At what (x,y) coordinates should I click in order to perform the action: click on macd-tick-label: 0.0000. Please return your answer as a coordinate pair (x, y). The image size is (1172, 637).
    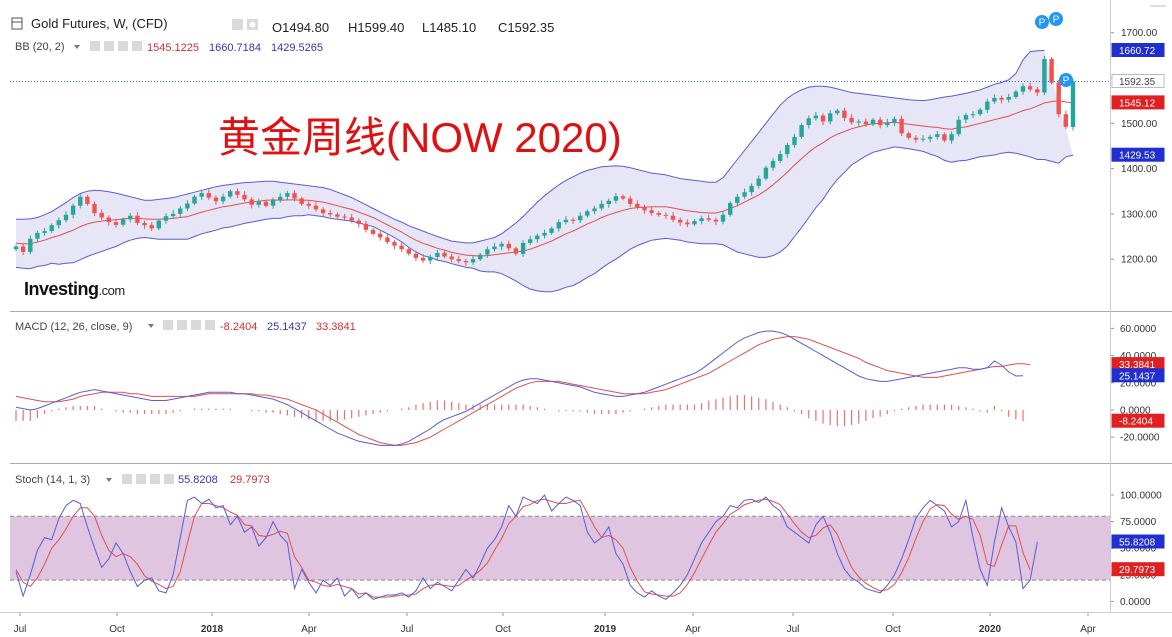
    Looking at the image, I should click on (1135, 411).